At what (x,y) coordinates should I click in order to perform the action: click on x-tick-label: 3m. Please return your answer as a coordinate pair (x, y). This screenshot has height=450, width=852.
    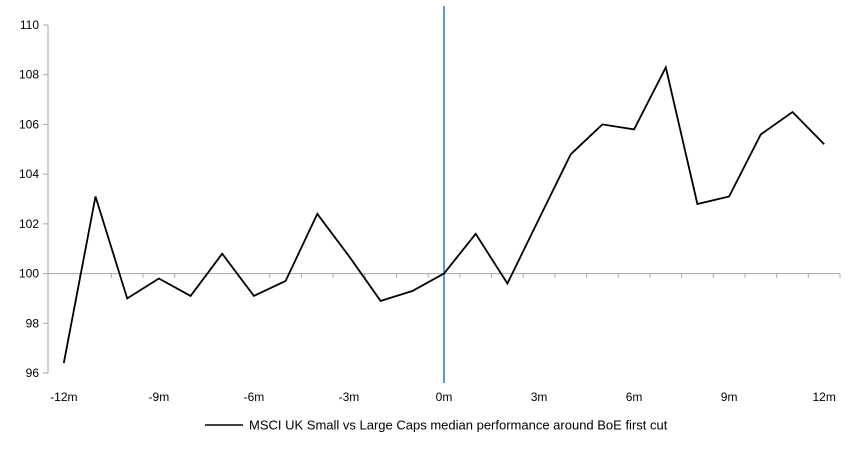
    Looking at the image, I should click on (539, 397).